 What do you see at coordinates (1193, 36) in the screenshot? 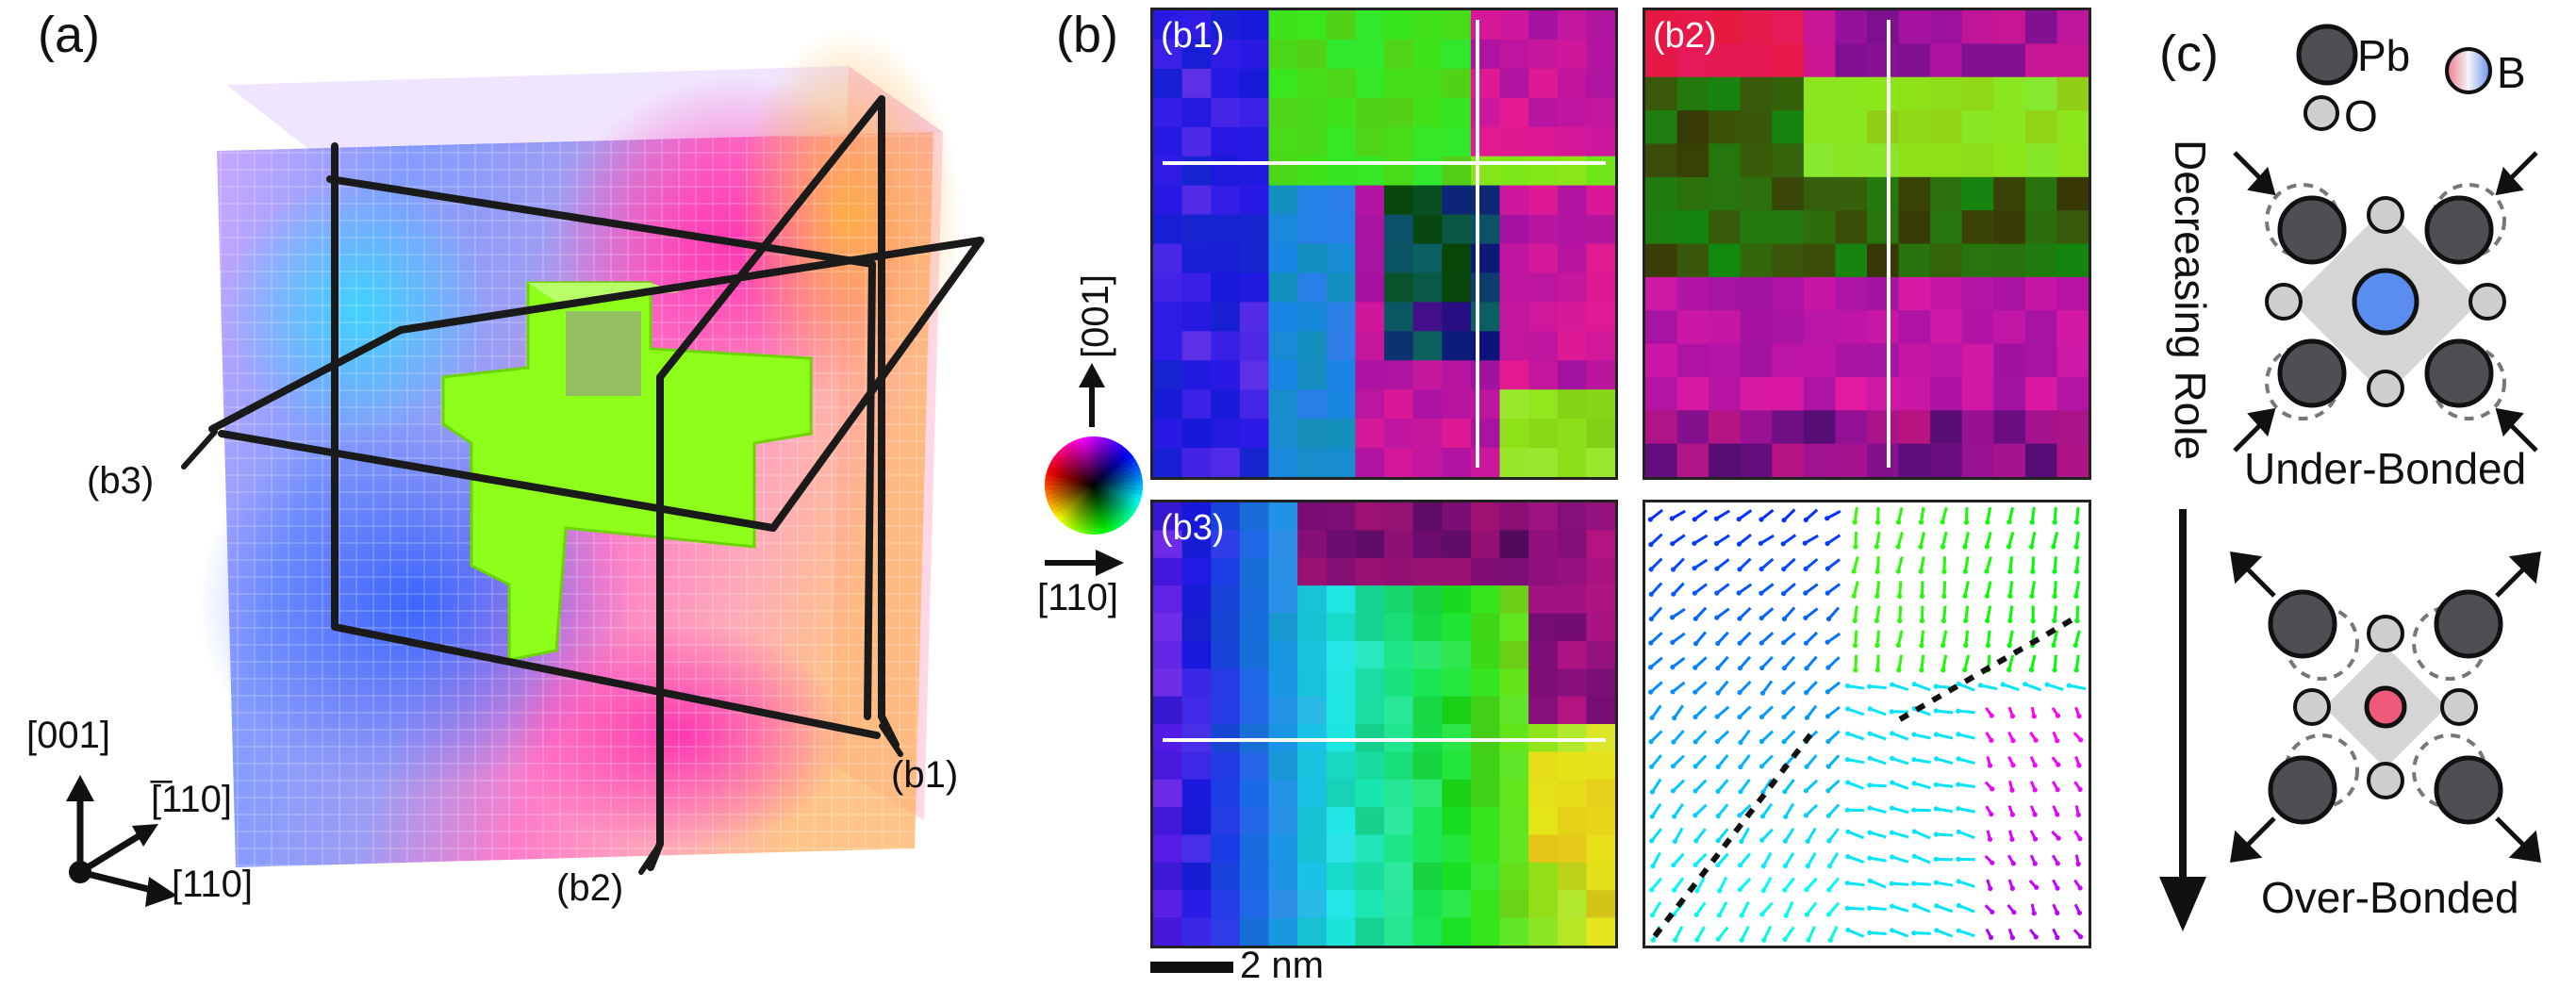
I see `b1-label: (b1)` at bounding box center [1193, 36].